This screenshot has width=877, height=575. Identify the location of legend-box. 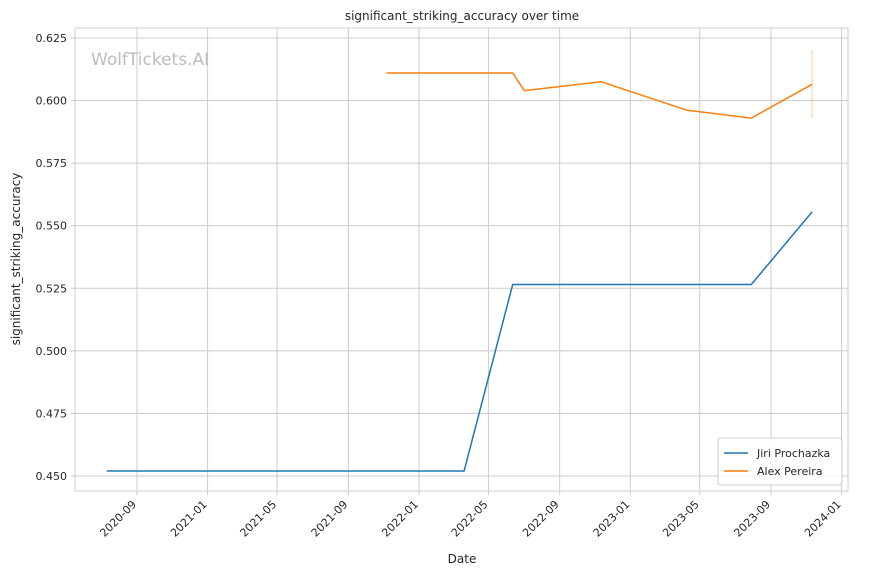
(780, 461).